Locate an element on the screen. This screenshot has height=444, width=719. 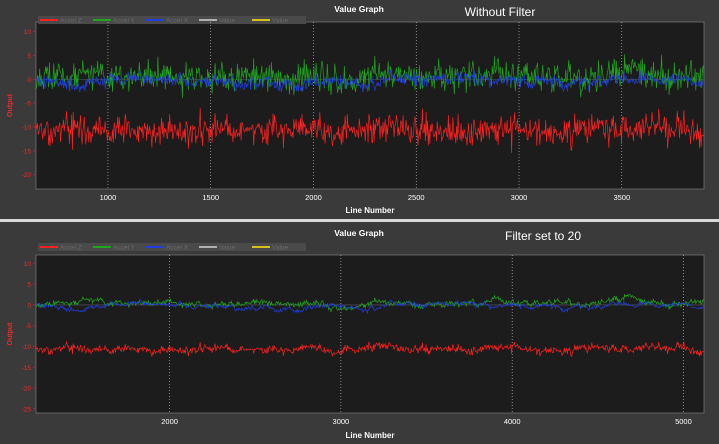
x-tick-label: 1000 is located at coordinates (108, 197).